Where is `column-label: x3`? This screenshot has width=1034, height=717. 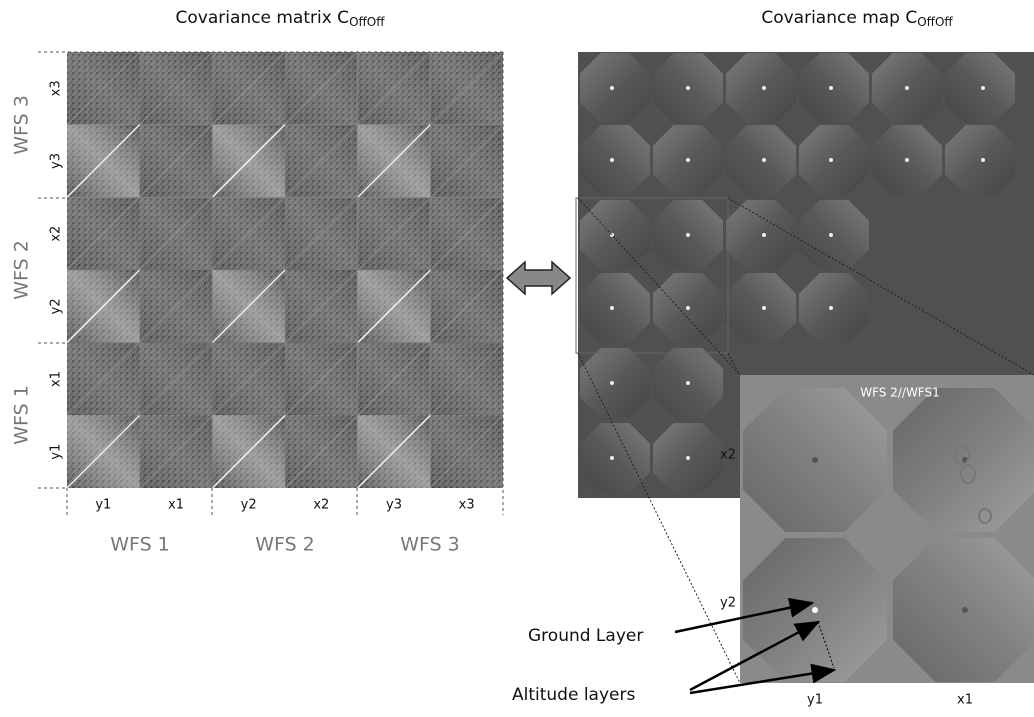 column-label: x3 is located at coordinates (467, 505).